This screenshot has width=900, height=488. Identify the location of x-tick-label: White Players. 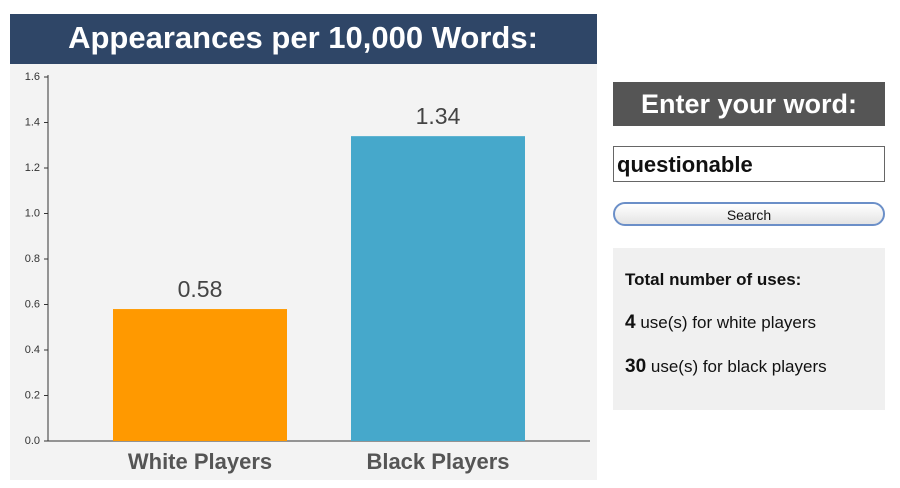
(200, 461).